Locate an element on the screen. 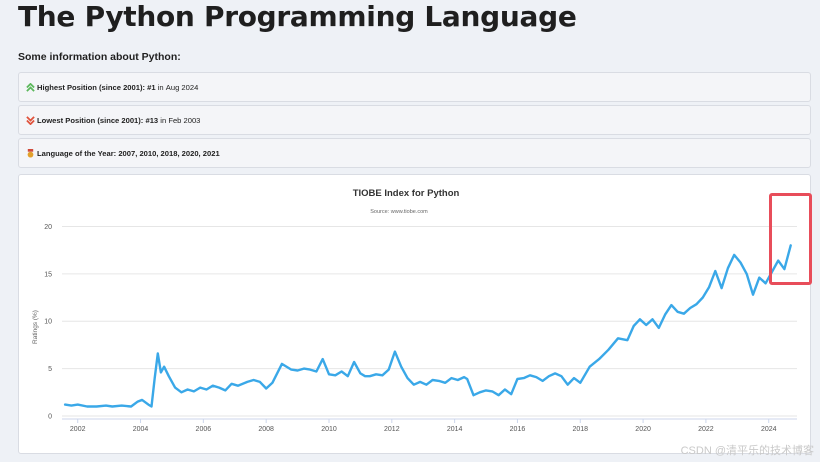 The width and height of the screenshot is (820, 462). x-tick-label: 2008 is located at coordinates (266, 429).